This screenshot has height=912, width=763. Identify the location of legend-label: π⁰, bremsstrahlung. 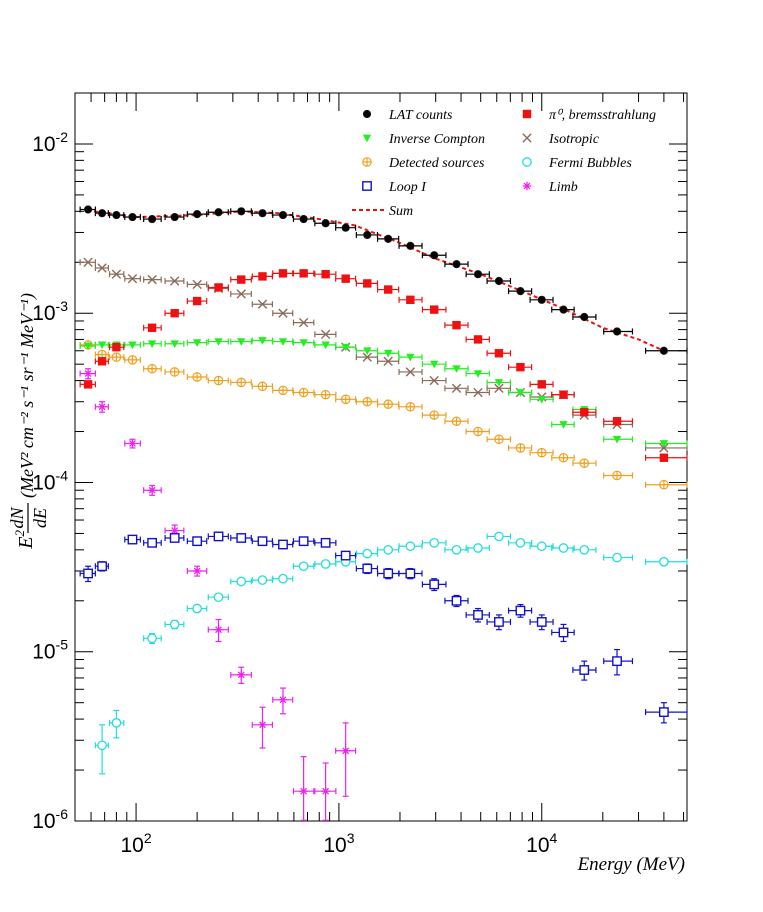
(602, 115).